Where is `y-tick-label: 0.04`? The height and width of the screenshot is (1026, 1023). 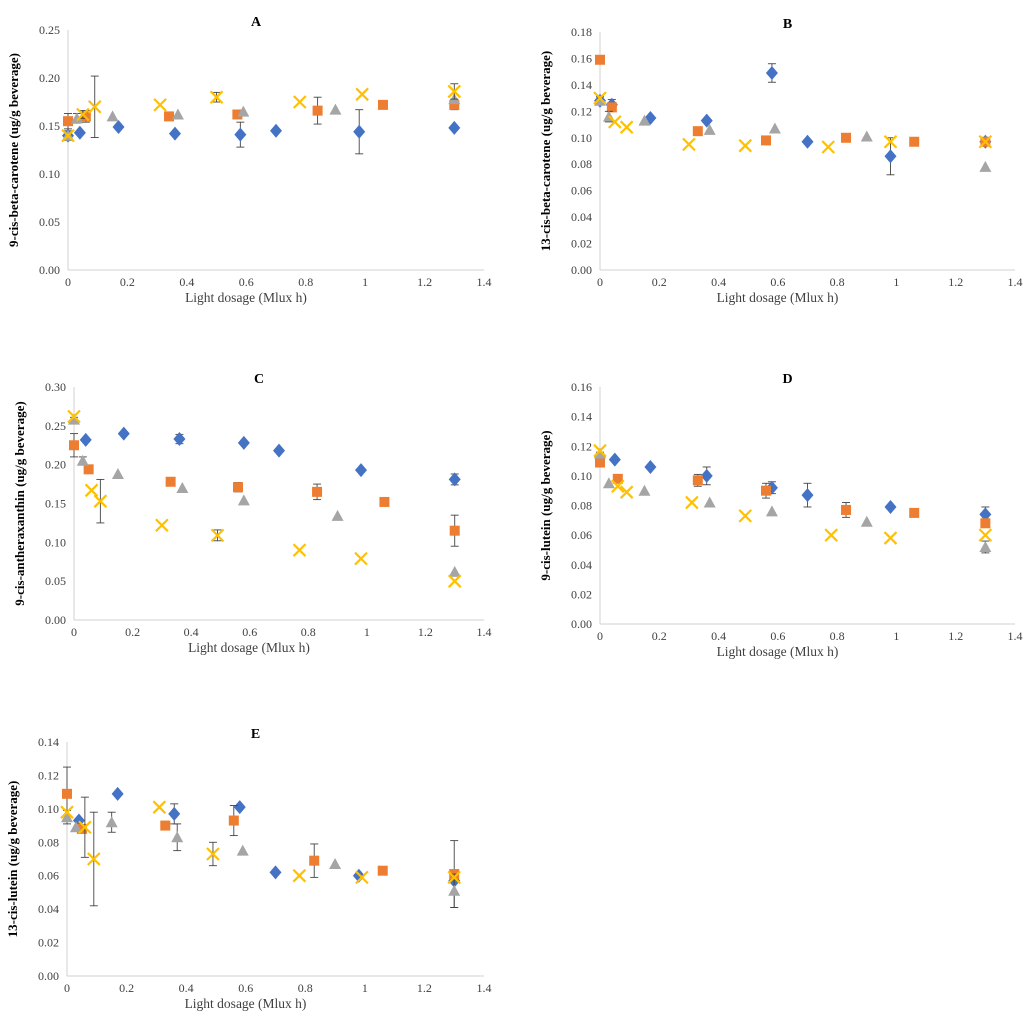 y-tick-label: 0.04 is located at coordinates (581, 565).